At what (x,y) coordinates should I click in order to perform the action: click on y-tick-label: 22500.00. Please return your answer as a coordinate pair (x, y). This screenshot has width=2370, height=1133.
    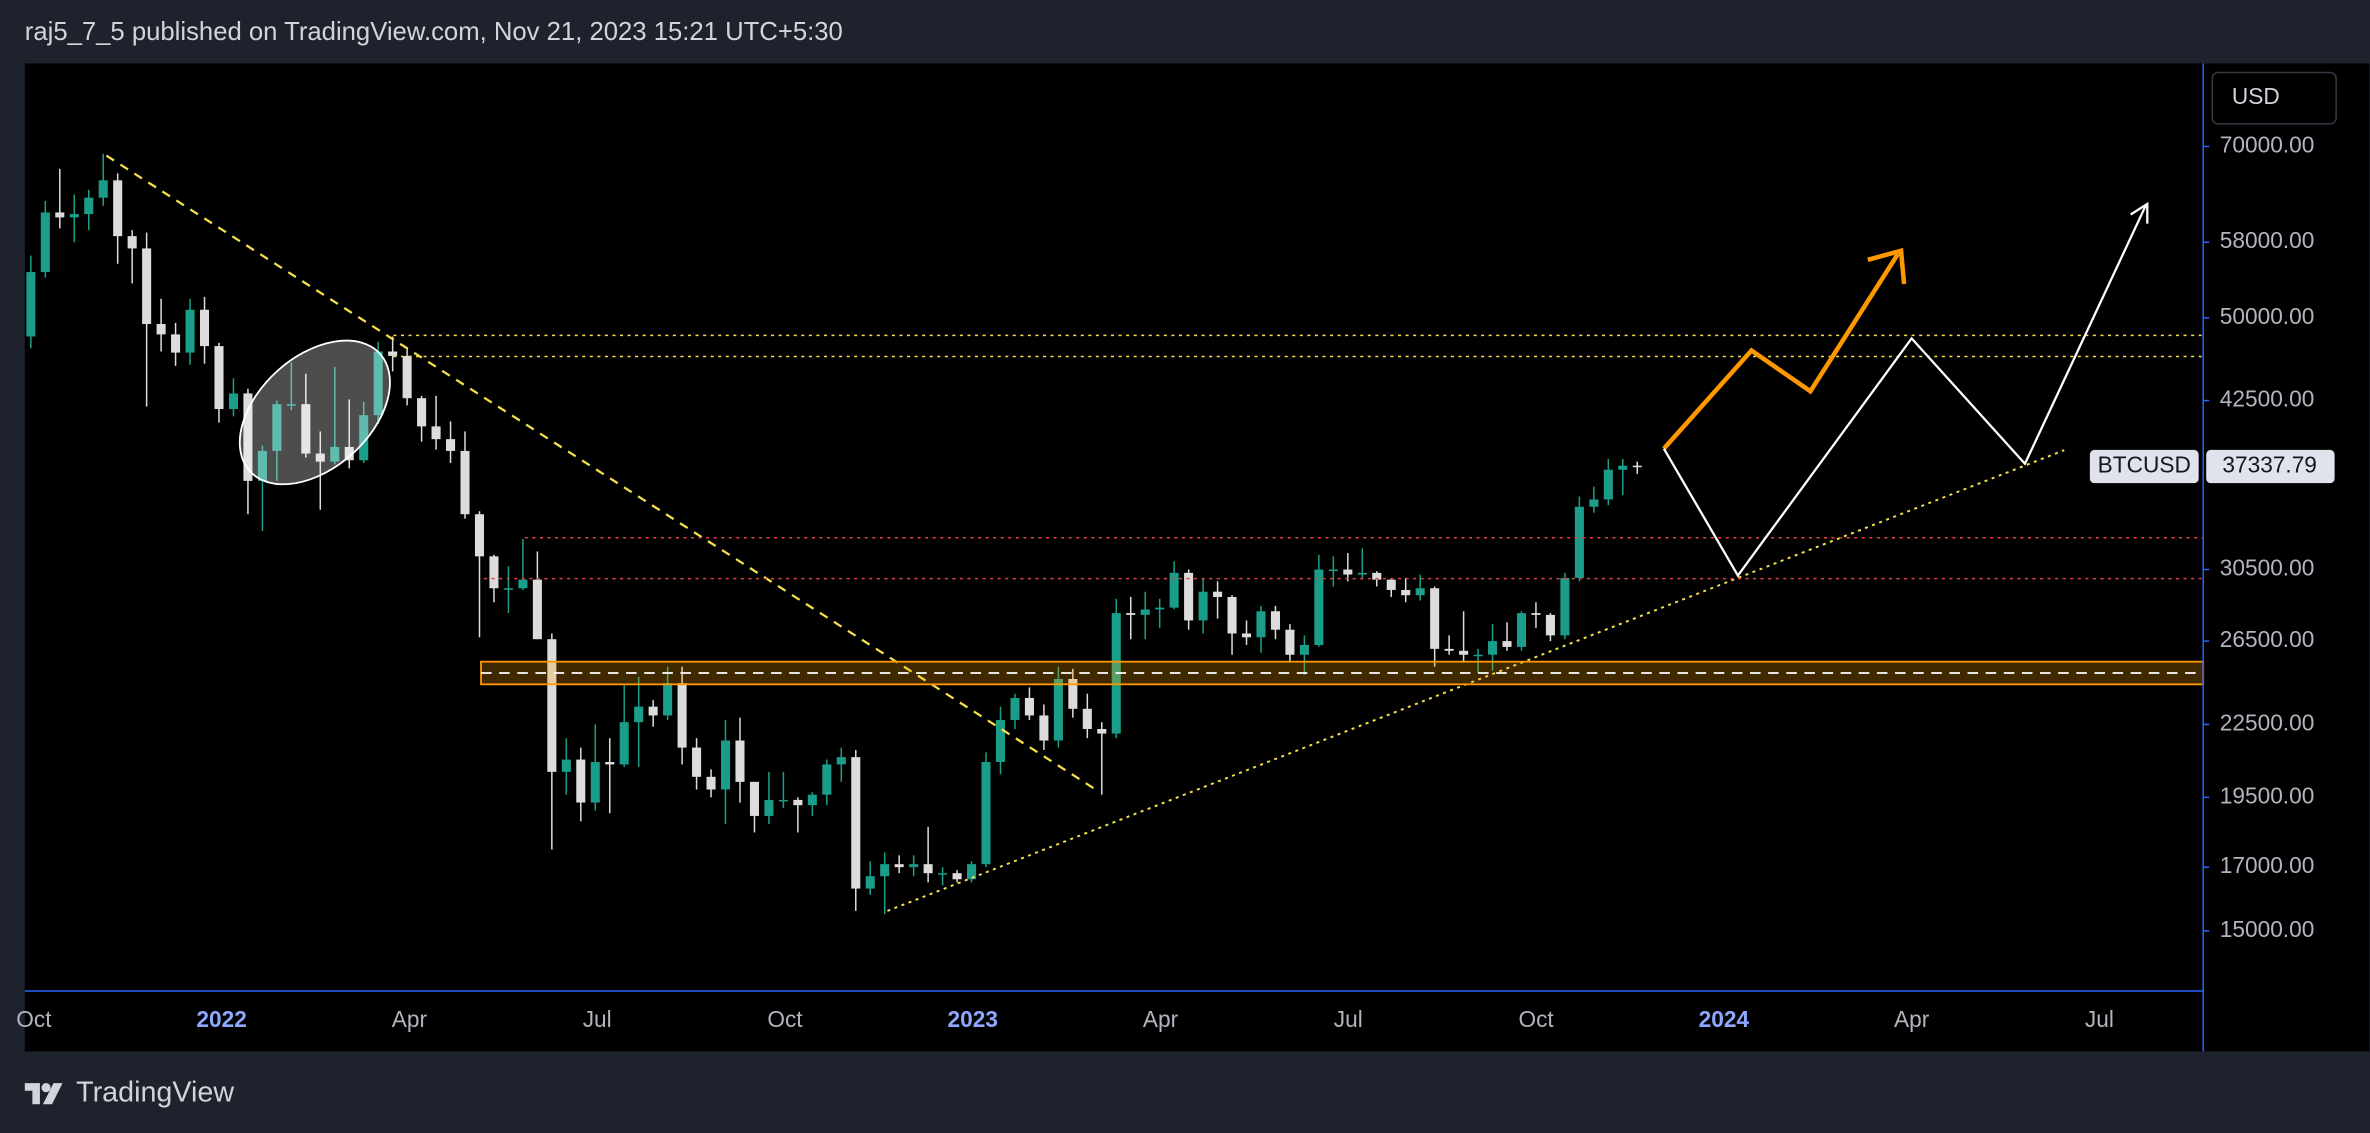
    Looking at the image, I should click on (2267, 722).